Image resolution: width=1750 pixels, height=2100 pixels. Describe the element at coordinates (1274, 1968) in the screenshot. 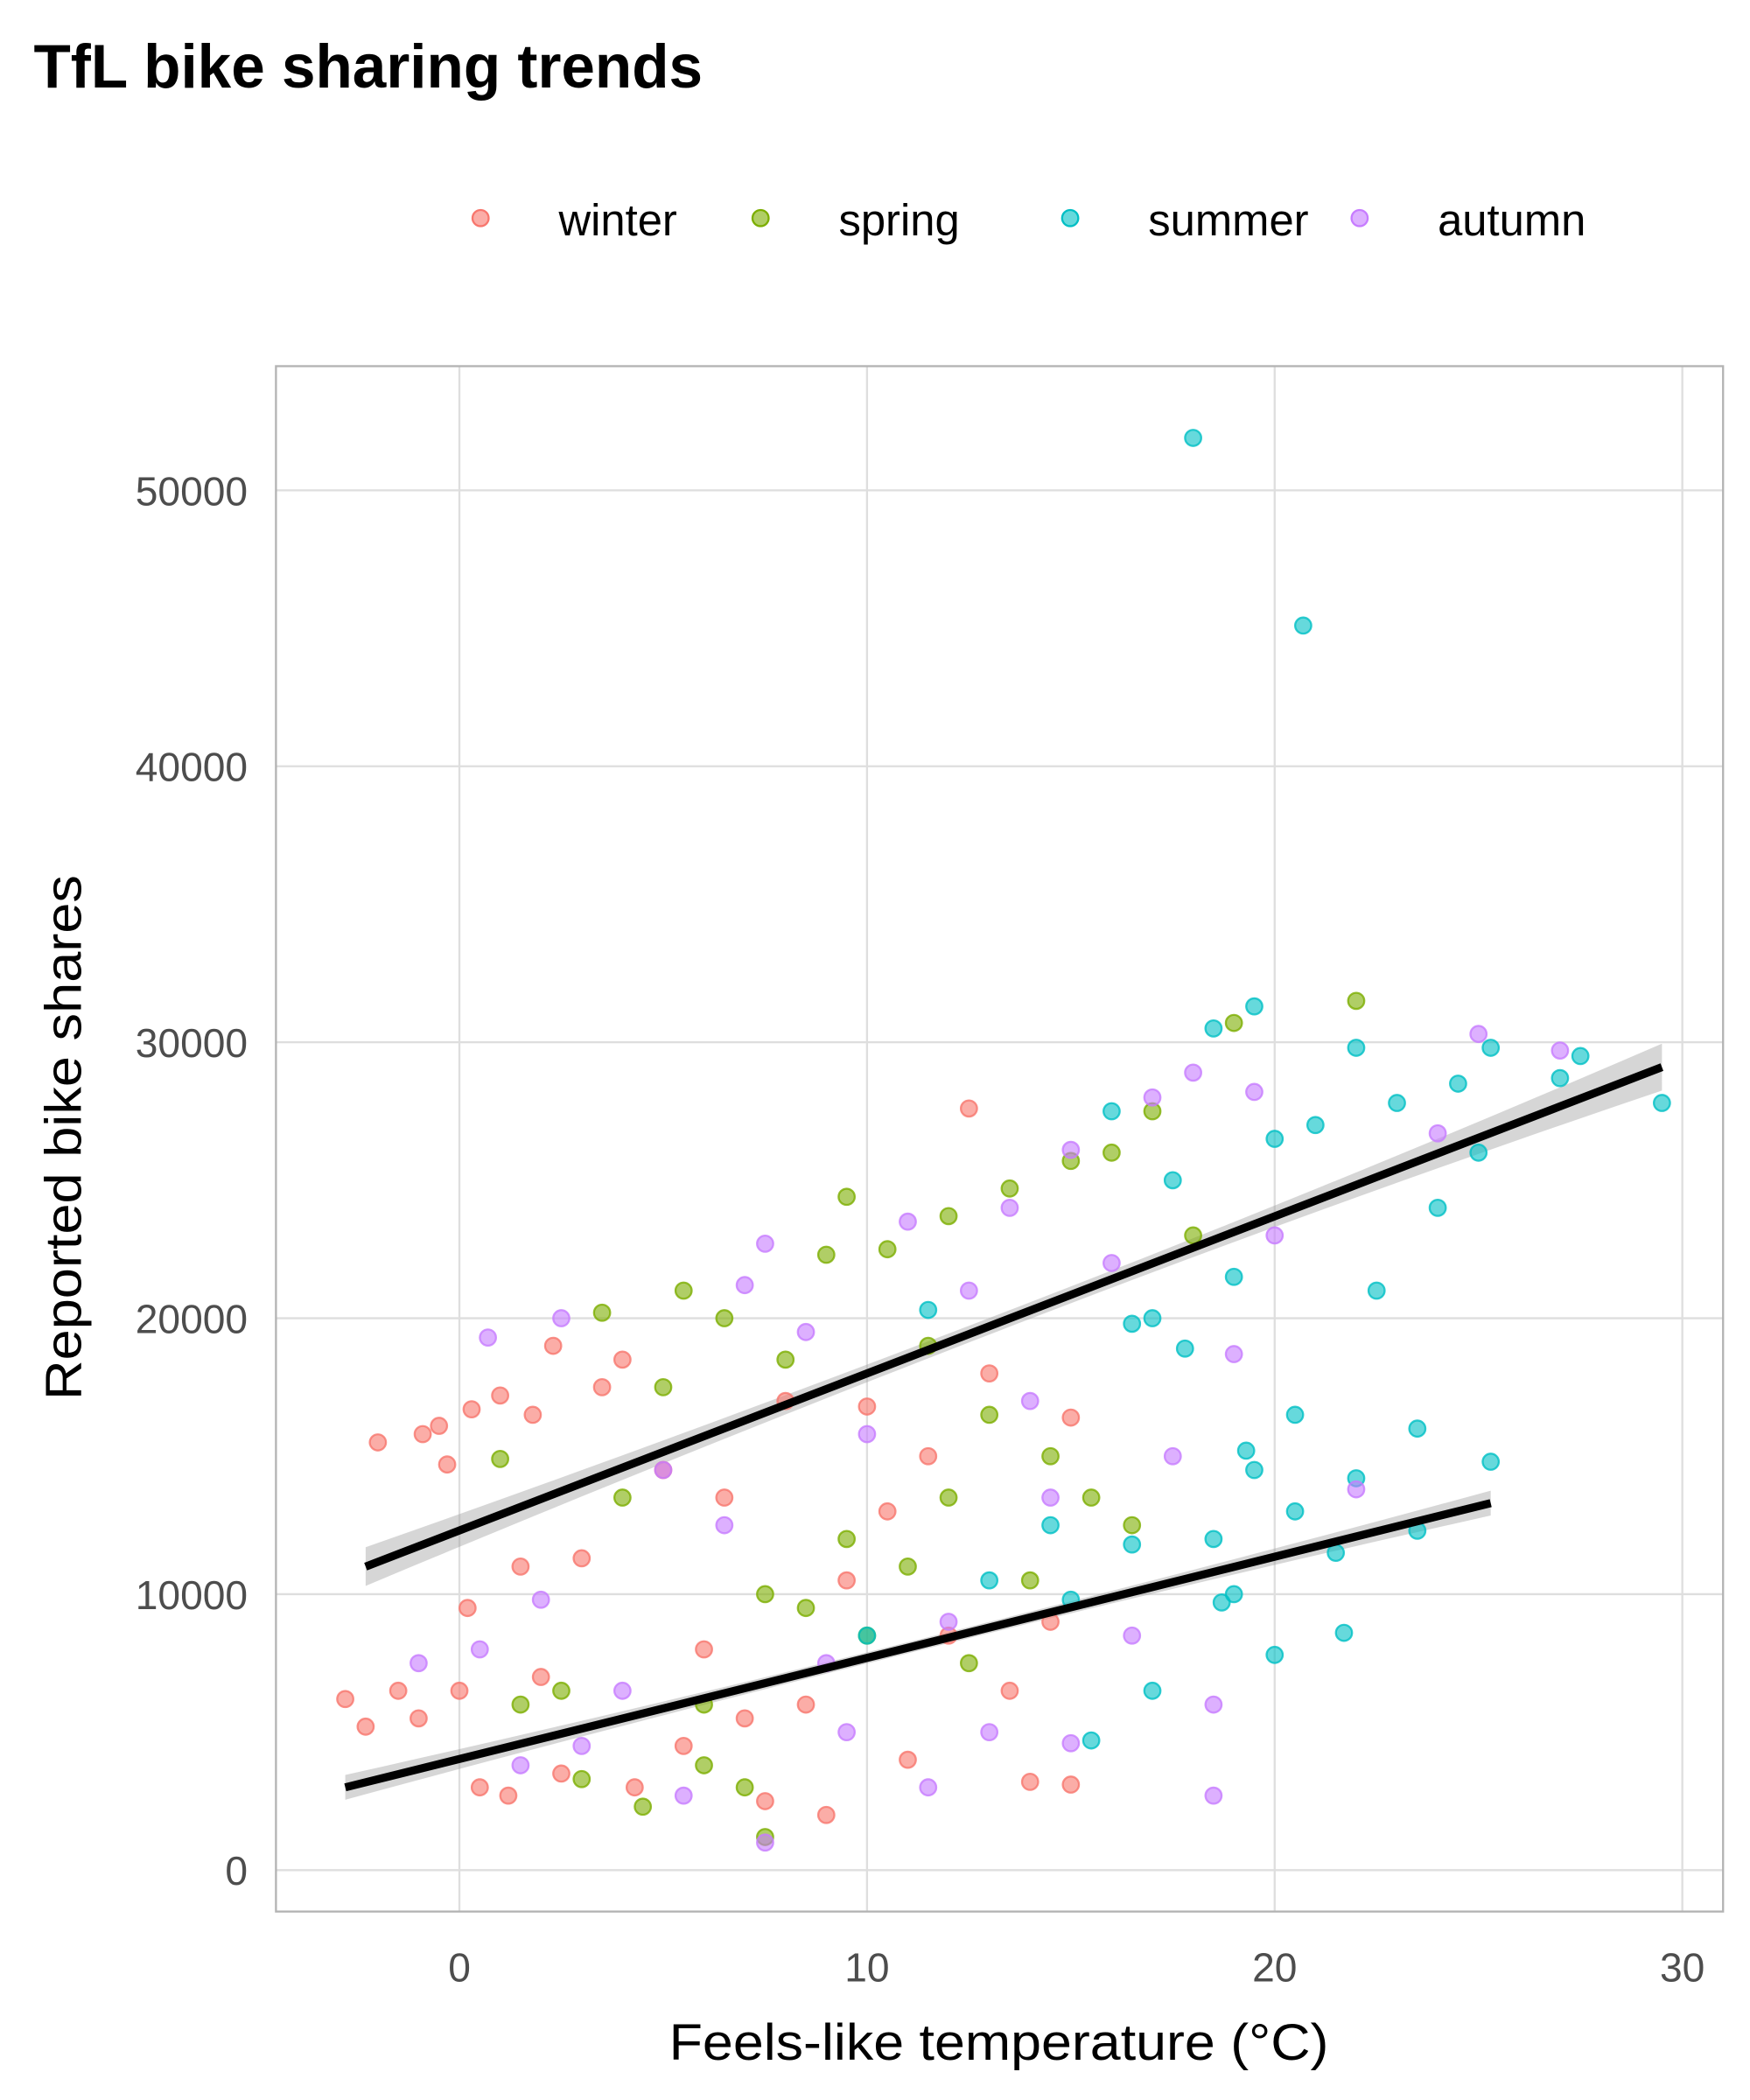

I see `x-tick-label: 20` at that location.